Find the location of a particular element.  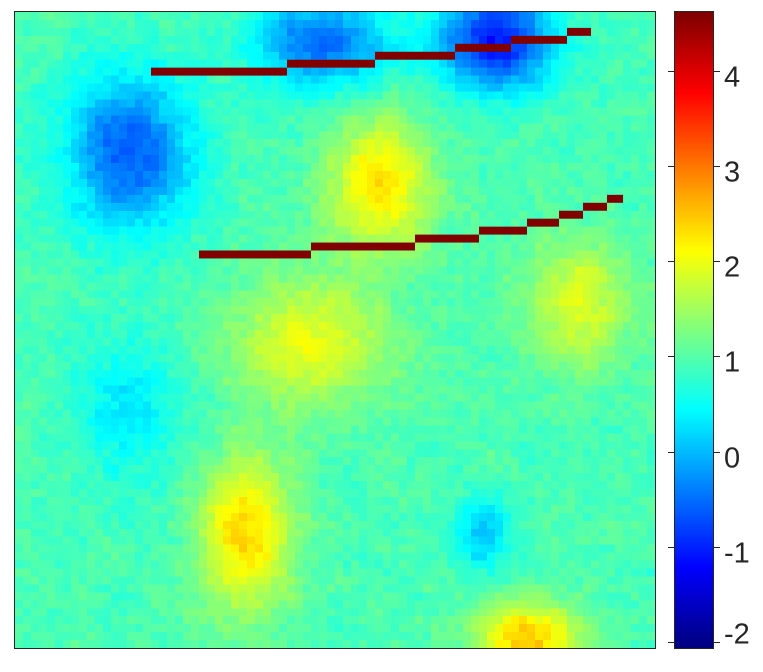

colorbar-axis: 4 3 2 1 0 -1 -2 is located at coordinates (715, 331).